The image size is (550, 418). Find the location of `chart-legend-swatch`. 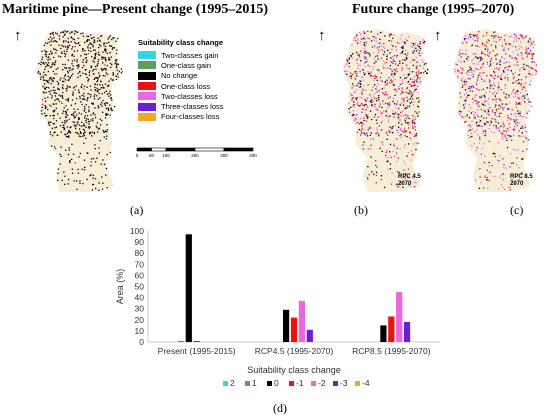

chart-legend-swatch is located at coordinates (247, 383).